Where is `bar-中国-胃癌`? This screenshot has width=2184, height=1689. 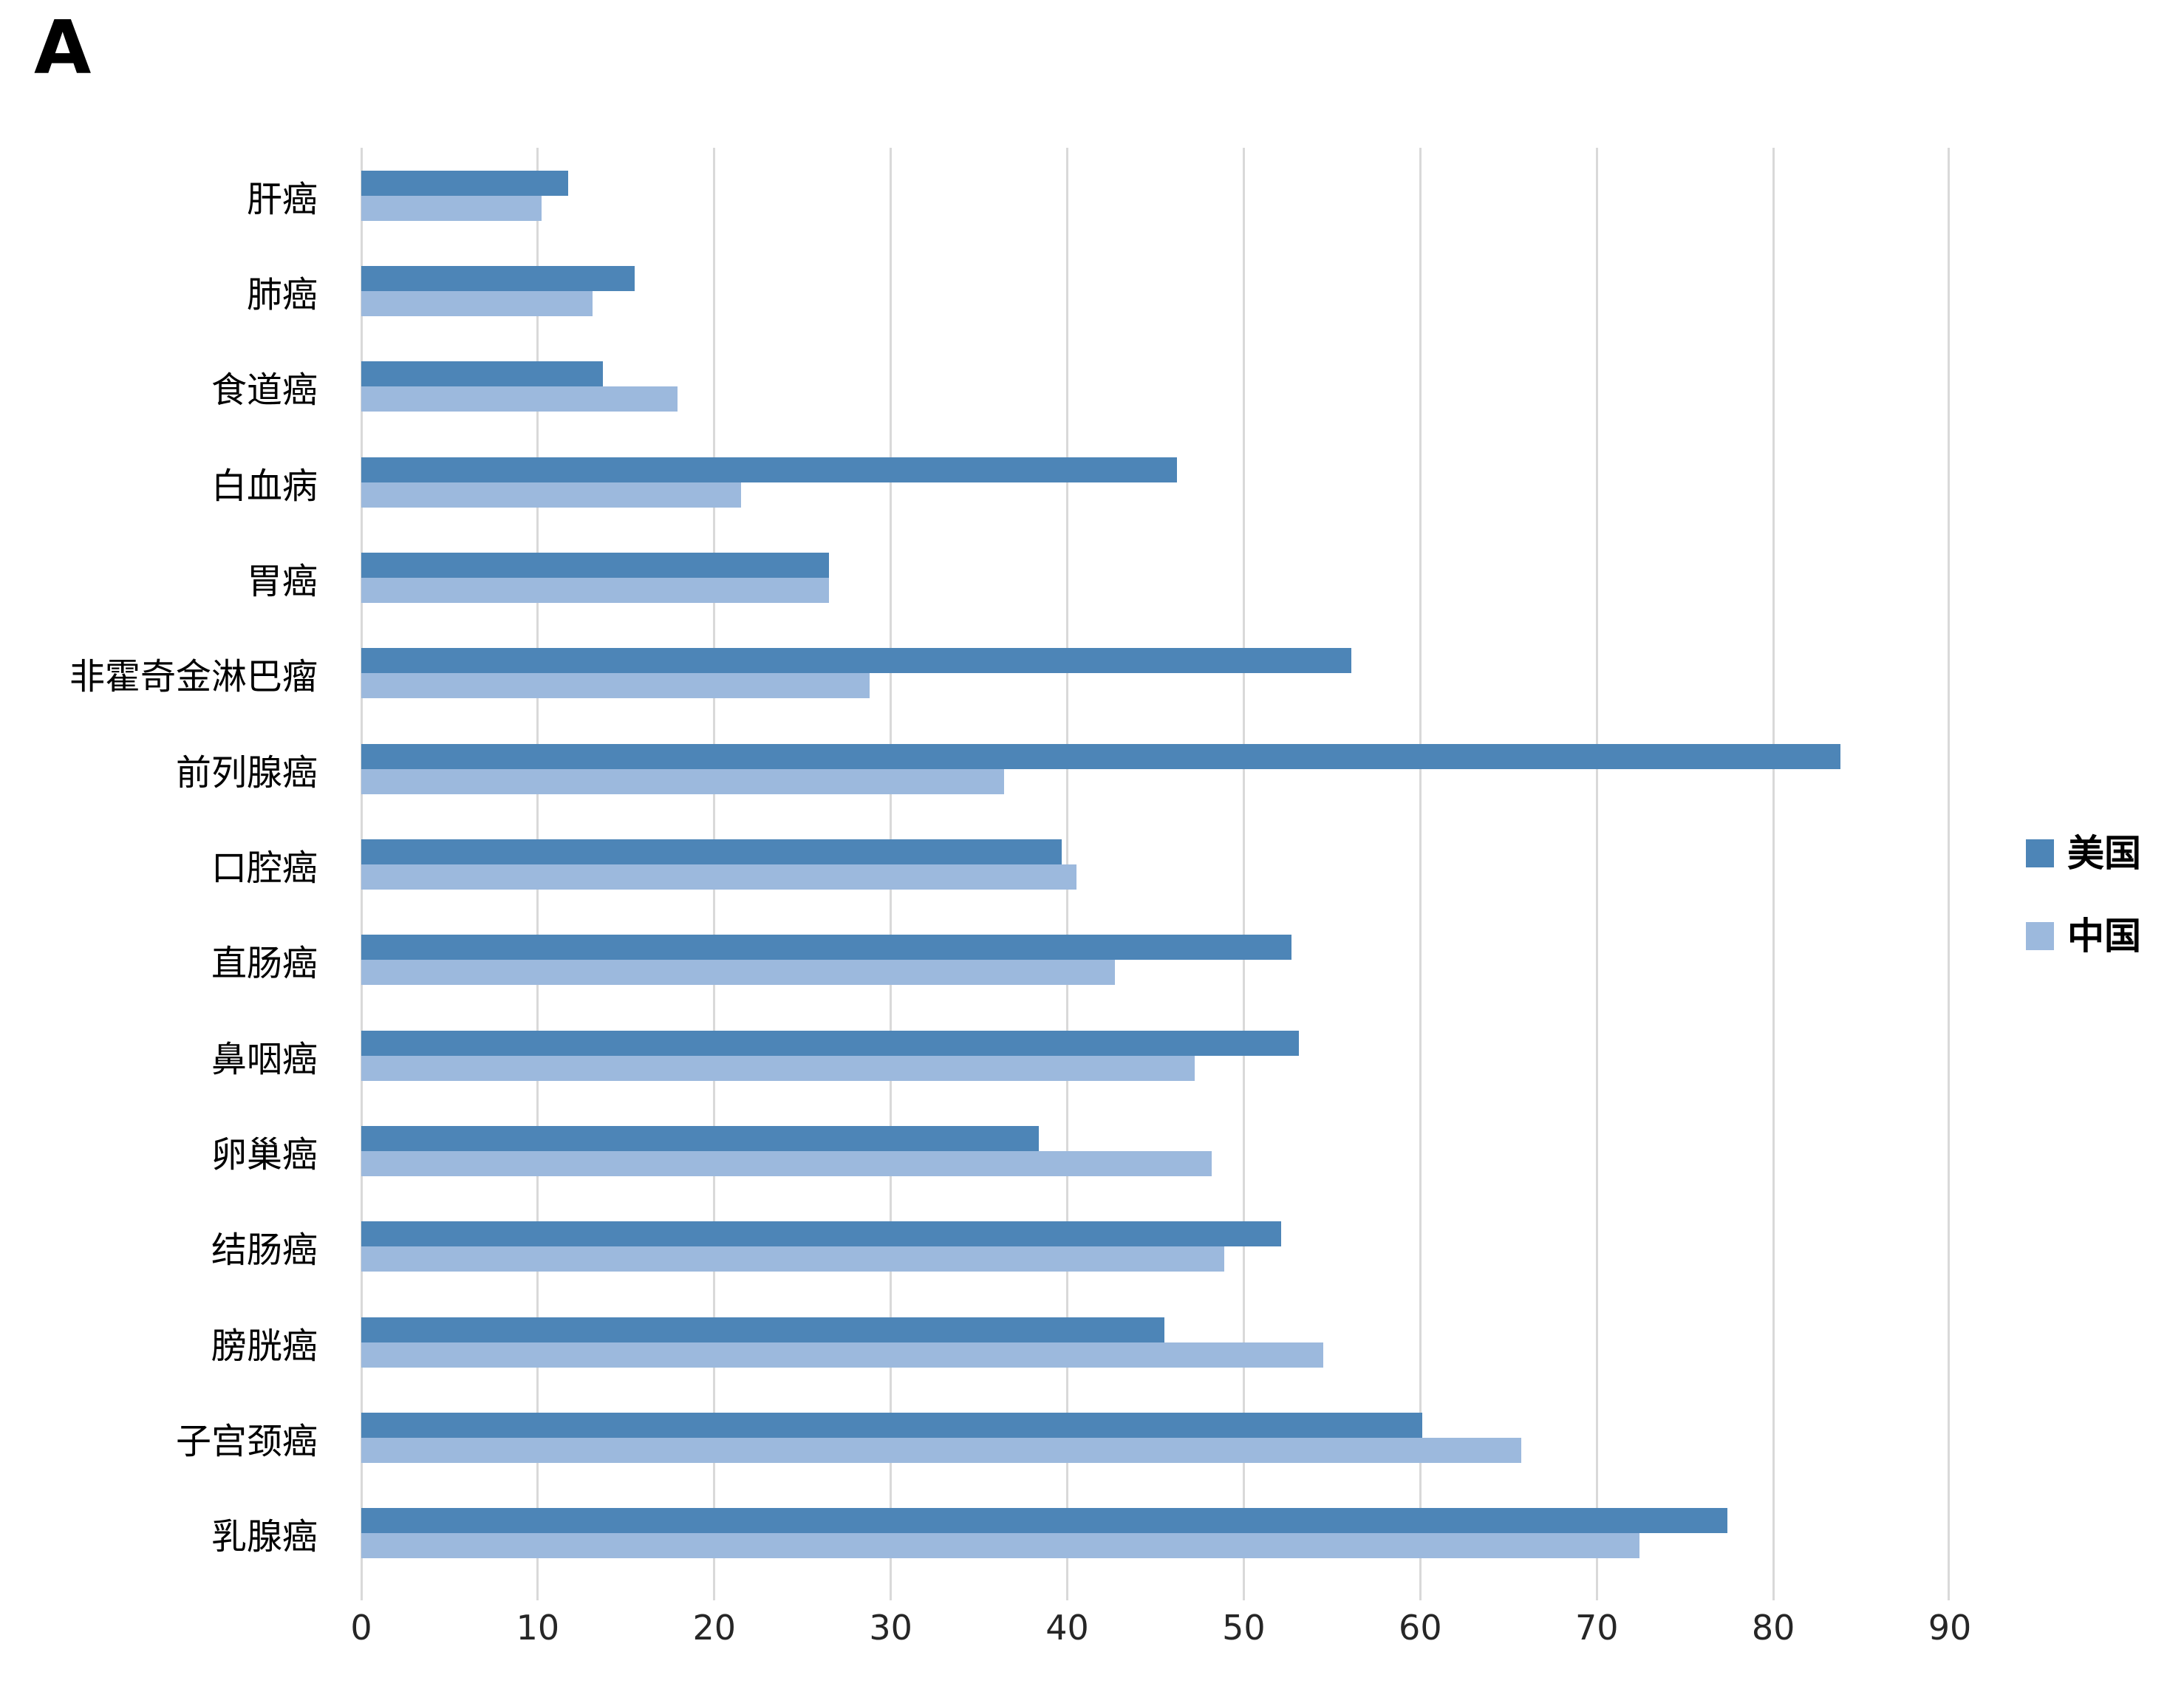 bar-中国-胃癌 is located at coordinates (595, 590).